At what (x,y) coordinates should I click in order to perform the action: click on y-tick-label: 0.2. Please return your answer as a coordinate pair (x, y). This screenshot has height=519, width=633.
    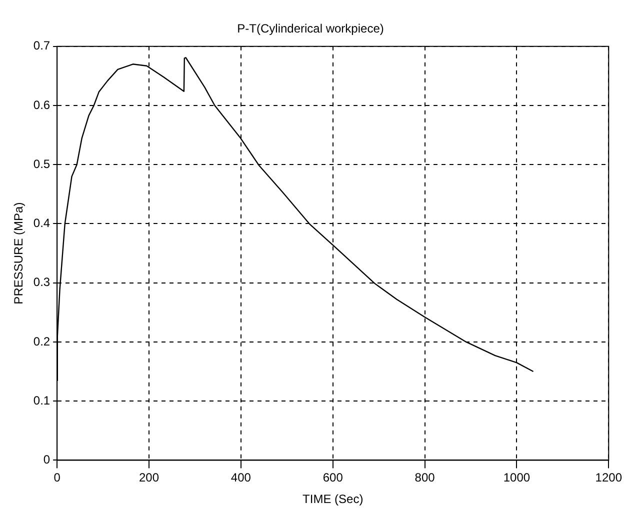
    Looking at the image, I should click on (41, 341).